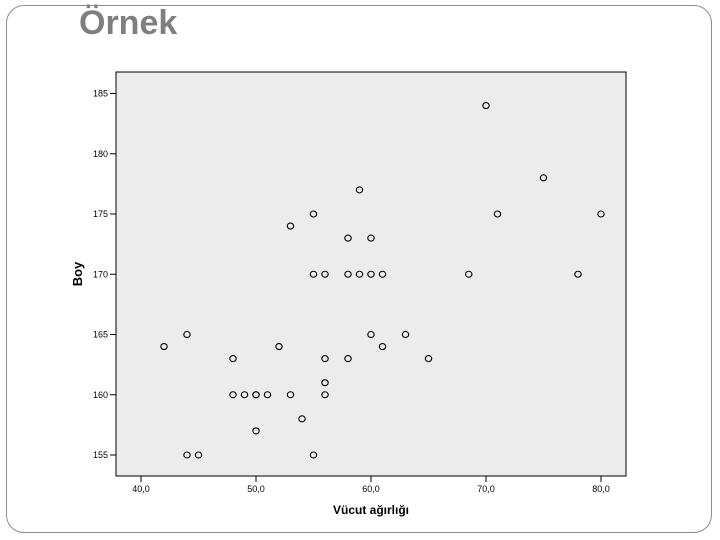 This screenshot has height=540, width=720. Describe the element at coordinates (100, 94) in the screenshot. I see `y-tick-label: 185` at that location.